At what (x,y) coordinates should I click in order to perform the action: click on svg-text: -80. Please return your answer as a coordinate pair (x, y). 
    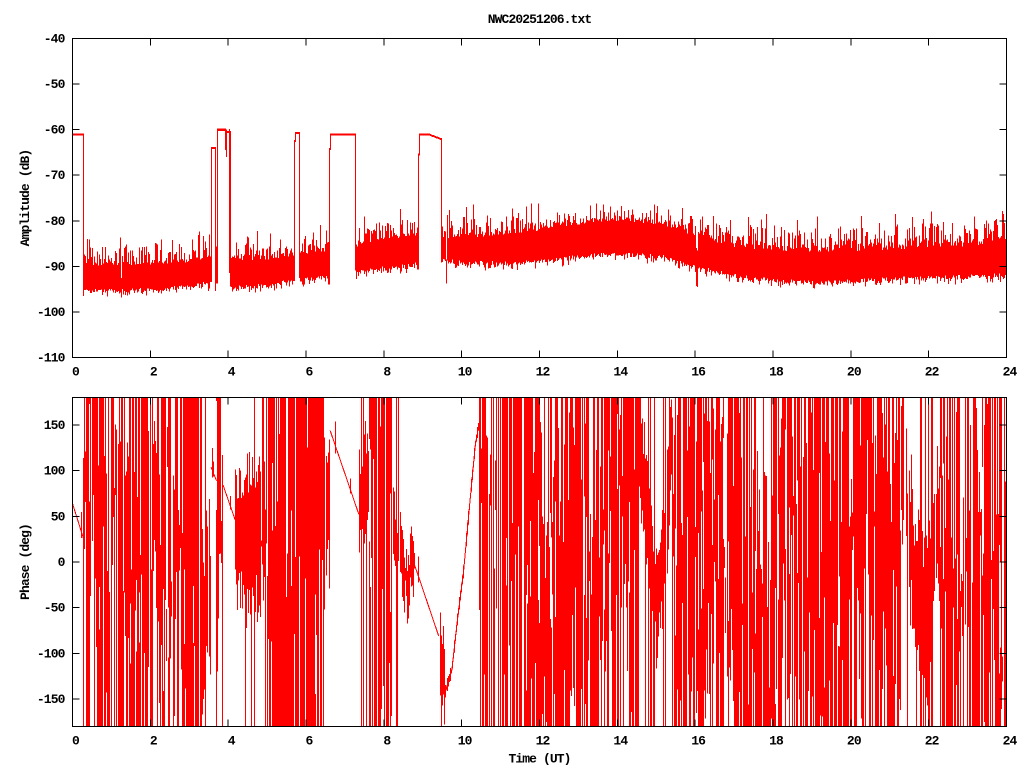
    Looking at the image, I should click on (55, 221).